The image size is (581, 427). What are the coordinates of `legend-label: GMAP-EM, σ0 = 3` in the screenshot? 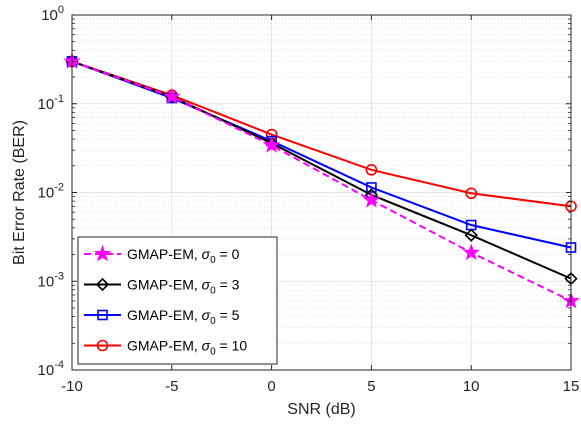 It's located at (183, 287).